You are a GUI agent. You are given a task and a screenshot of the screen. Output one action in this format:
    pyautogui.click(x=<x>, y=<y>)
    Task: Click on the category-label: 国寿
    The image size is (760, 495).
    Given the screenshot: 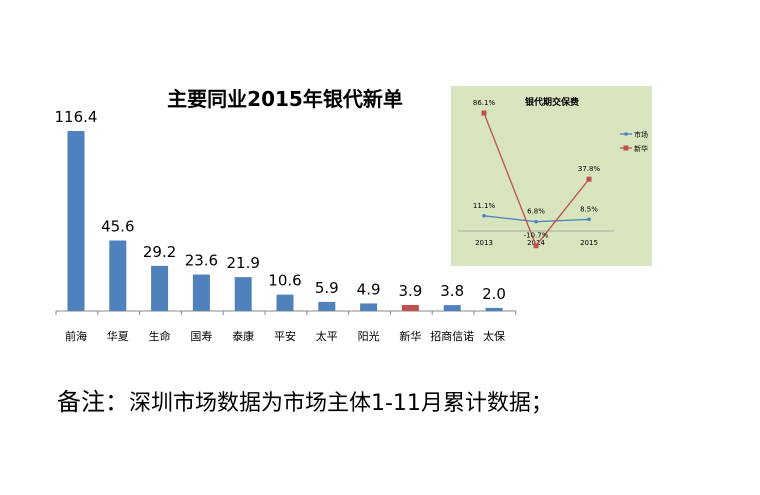 What is the action you would take?
    pyautogui.click(x=201, y=336)
    